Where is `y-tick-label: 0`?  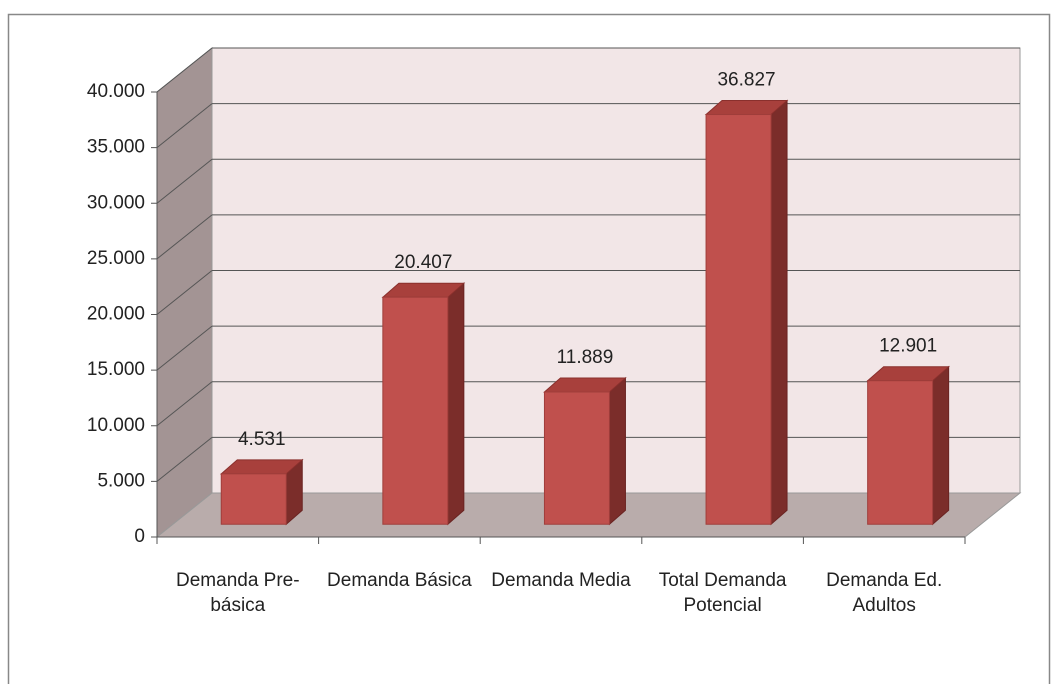 y-tick-label: 0 is located at coordinates (139, 536).